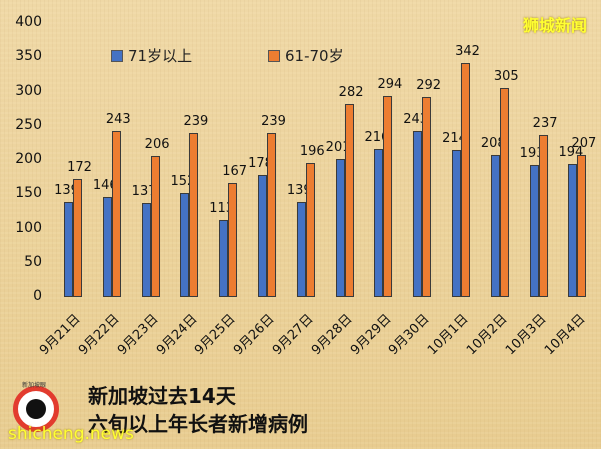 This screenshot has width=601, height=449. I want to click on value-label: 146, so click(105, 185).